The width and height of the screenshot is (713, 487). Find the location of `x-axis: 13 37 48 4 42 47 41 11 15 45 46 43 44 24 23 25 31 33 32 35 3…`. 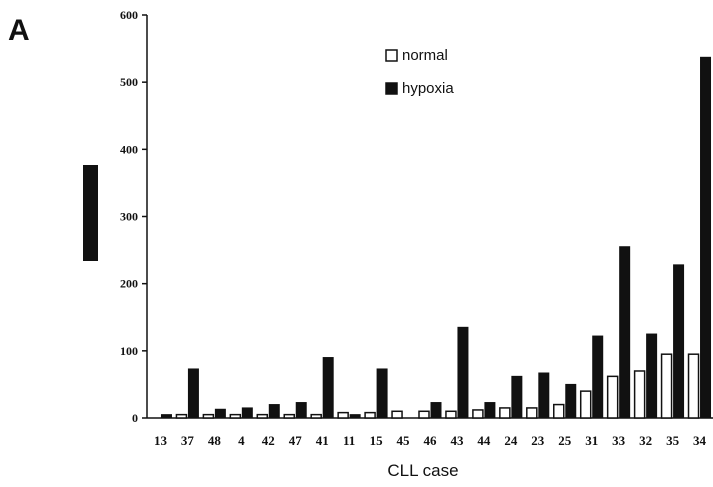

x-axis: 13 37 48 4 42 47 41 11 15 45 46 43 44 24 23 25 31 33 32 35 3… is located at coordinates (430, 432).